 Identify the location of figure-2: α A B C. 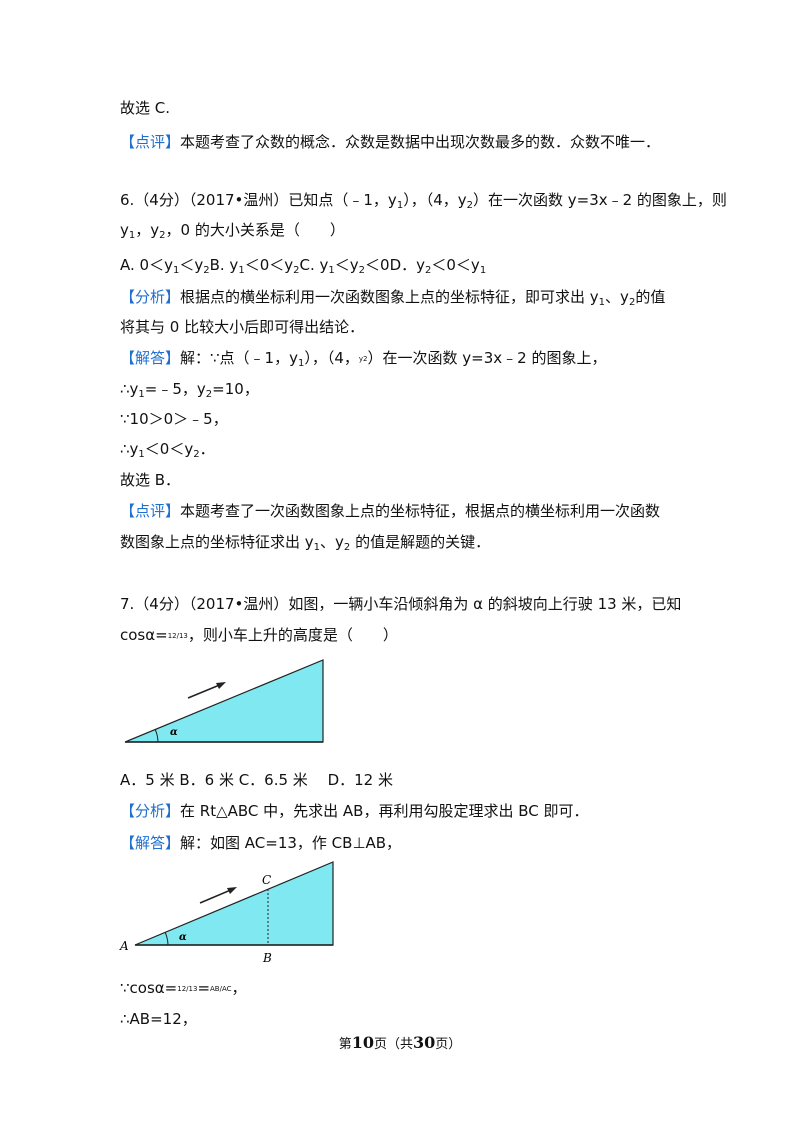
(226, 913).